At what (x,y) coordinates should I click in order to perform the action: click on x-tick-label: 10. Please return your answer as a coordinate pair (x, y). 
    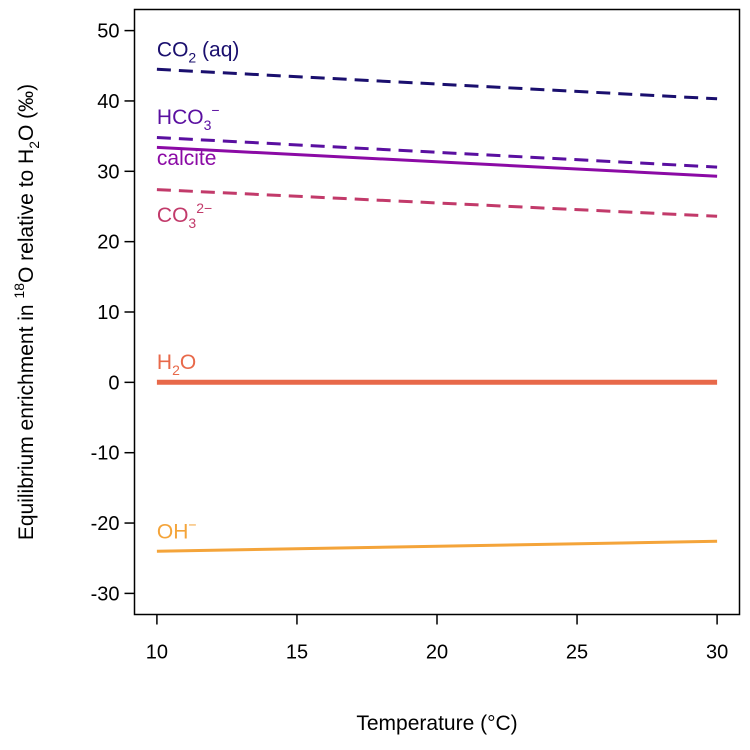
    Looking at the image, I should click on (157, 653).